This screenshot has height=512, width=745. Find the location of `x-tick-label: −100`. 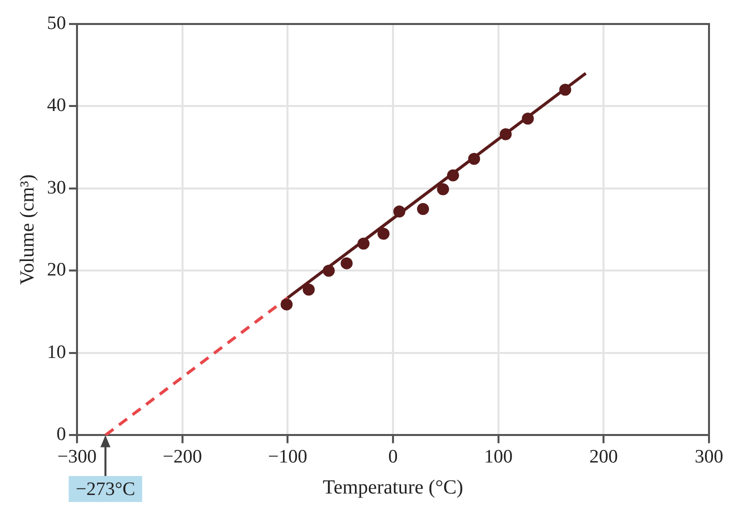

x-tick-label: −100 is located at coordinates (288, 457).